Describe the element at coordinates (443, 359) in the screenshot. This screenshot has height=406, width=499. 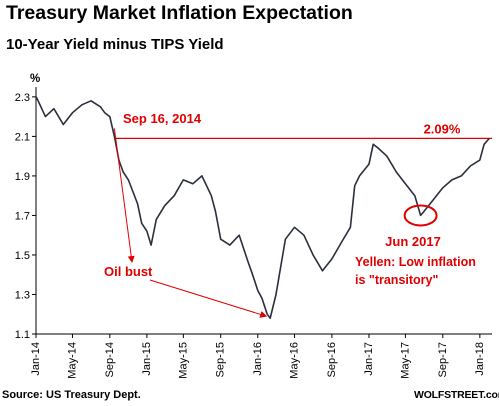
I see `x-tick-label: Sep-17` at that location.